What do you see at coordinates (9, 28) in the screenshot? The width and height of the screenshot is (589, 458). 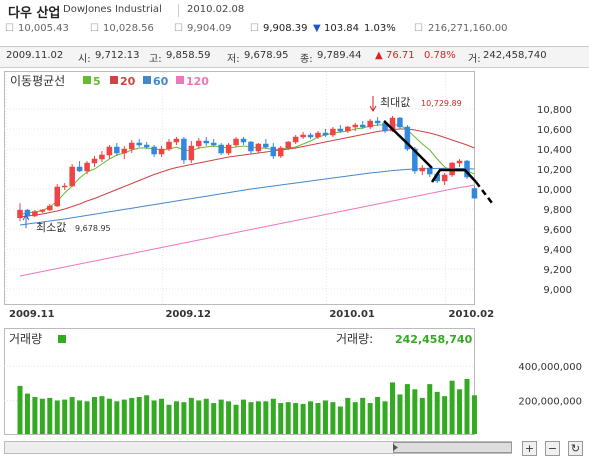 I see `open-icon: ☐` at bounding box center [9, 28].